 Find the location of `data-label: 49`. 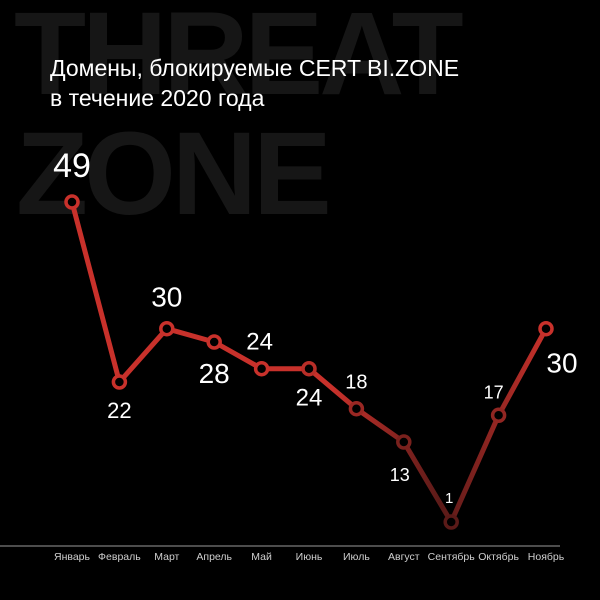

data-label: 49 is located at coordinates (72, 166).